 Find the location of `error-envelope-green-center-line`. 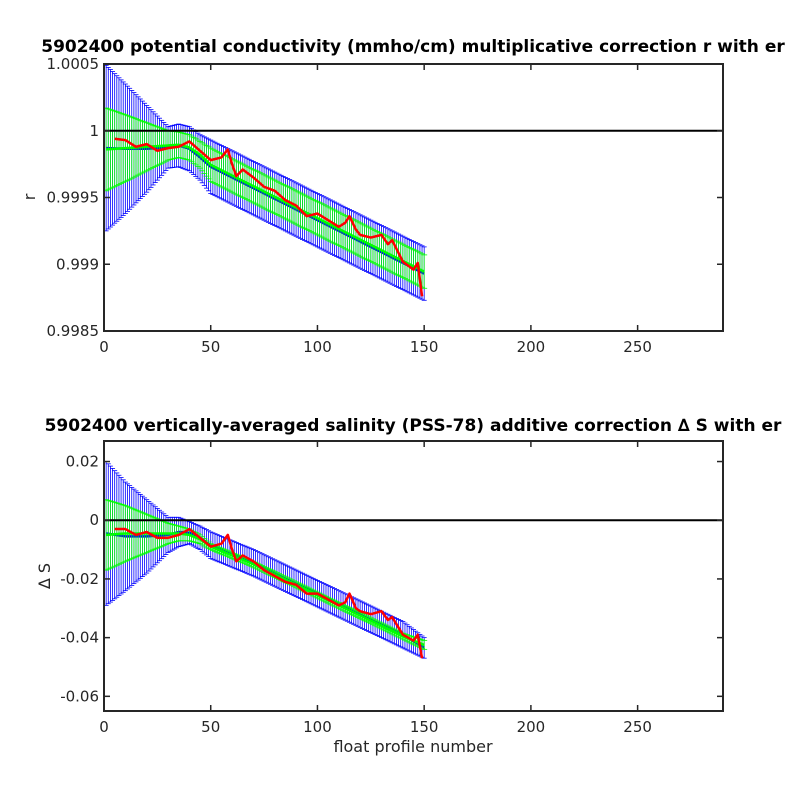

error-envelope-green-center-line is located at coordinates (265, 208).